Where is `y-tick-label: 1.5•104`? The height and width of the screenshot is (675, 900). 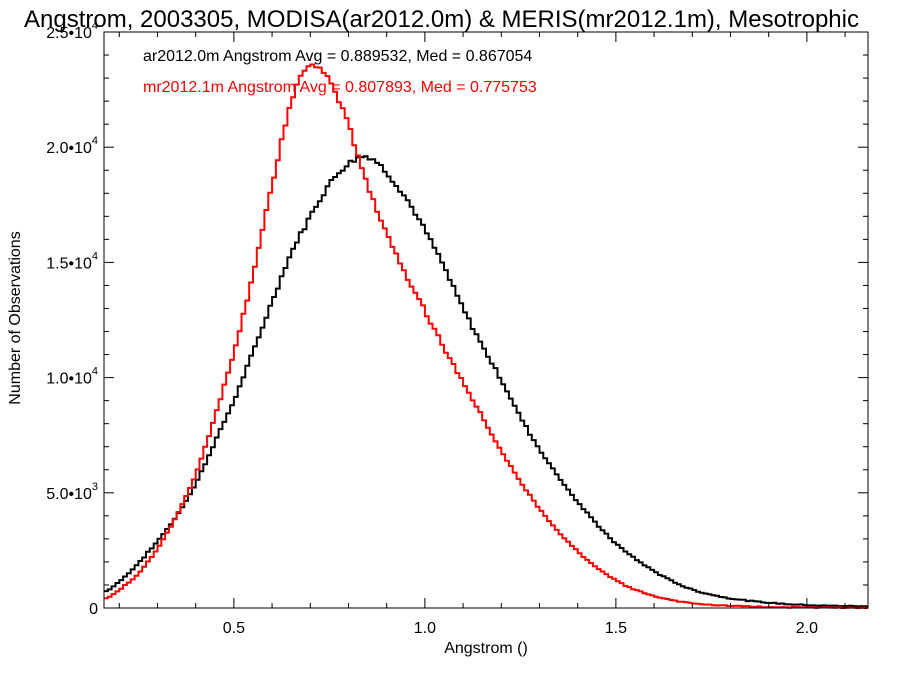 y-tick-label: 1.5•104 is located at coordinates (72, 261).